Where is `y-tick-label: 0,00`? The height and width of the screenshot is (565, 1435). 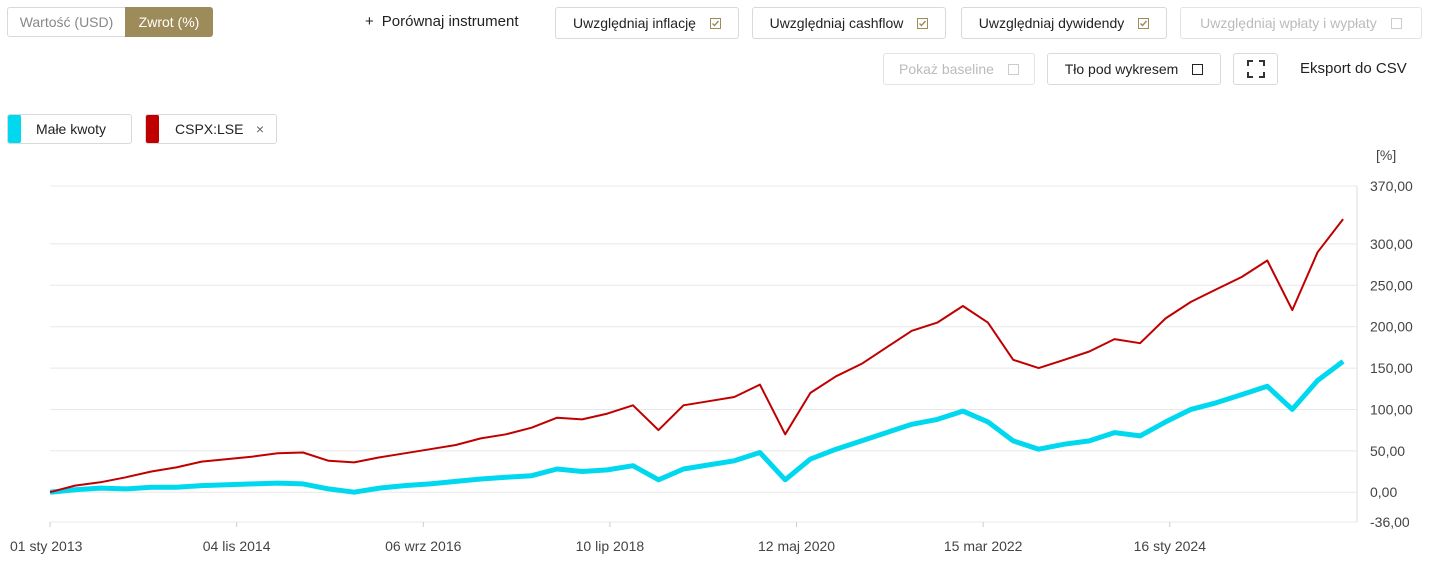 y-tick-label: 0,00 is located at coordinates (1383, 492).